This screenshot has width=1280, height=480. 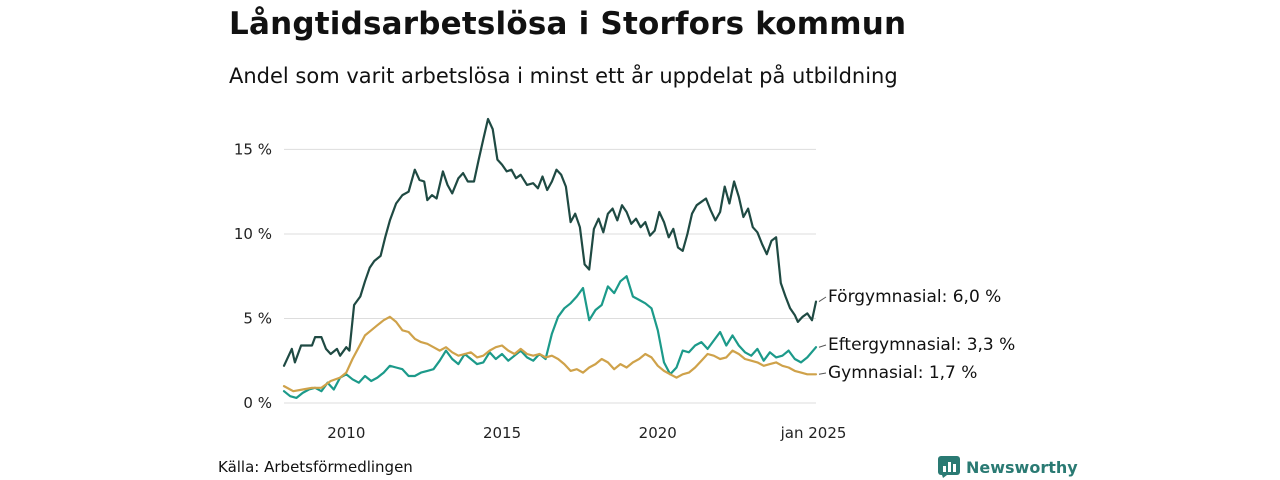 I want to click on x-axis-ticks: 2010 2015 2020 jan 2025, so click(x=586, y=433).